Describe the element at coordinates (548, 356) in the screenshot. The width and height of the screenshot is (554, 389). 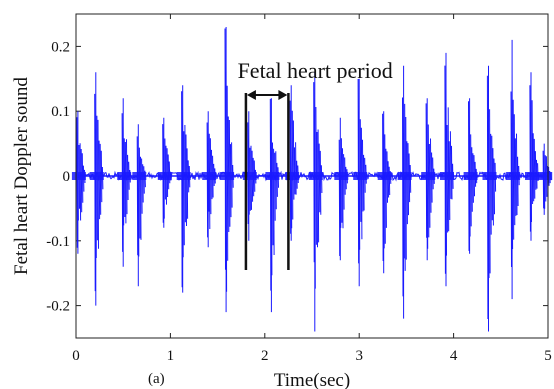
I see `x-tick-label: 5` at that location.